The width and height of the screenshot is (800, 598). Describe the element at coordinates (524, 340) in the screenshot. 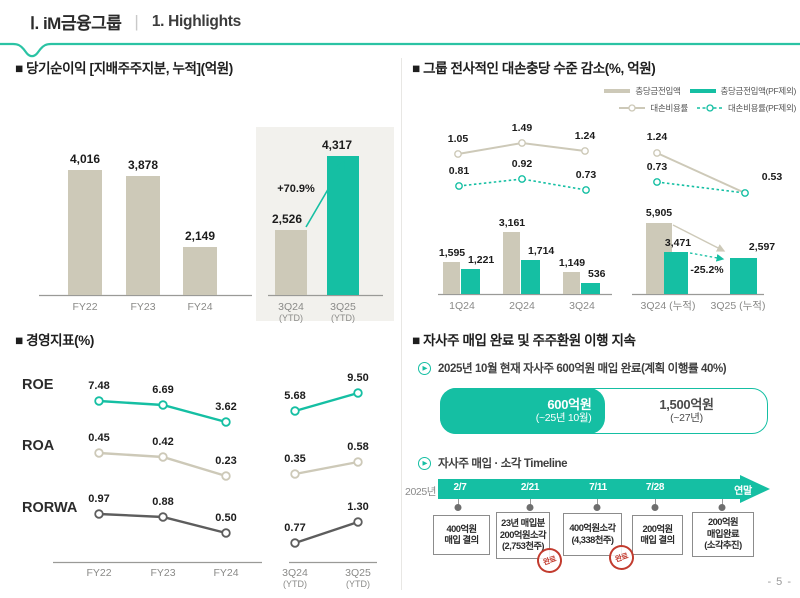

I see `section-title-buyback: ■ 자사주 매입 완료 및 주주환원 이행 지속` at that location.